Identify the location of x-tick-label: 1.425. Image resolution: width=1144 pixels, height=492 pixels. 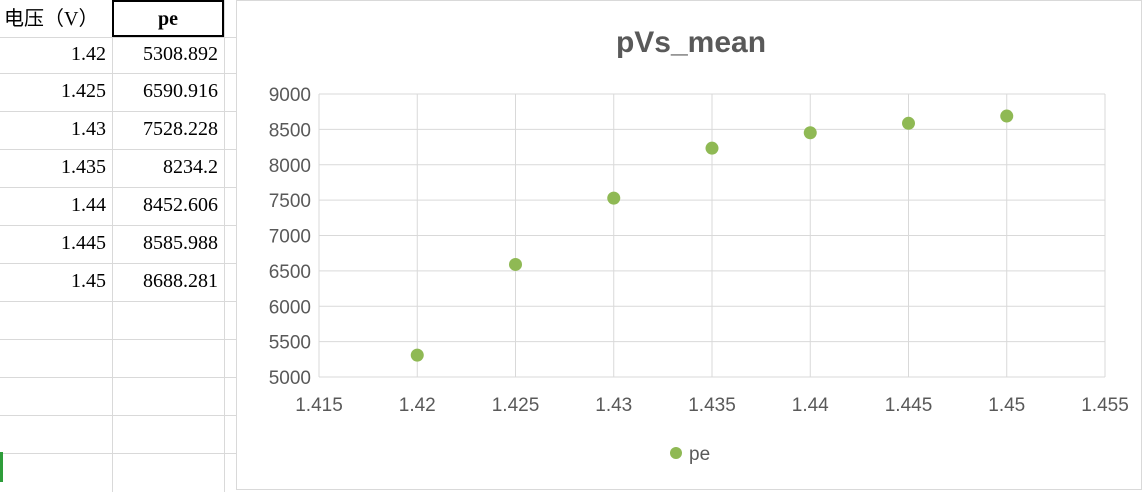
(516, 405).